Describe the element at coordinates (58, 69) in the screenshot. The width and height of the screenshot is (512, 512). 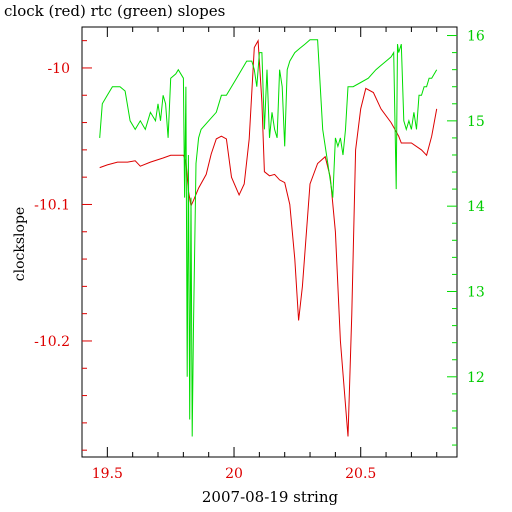
I see `y-left-tick-label: -10` at that location.